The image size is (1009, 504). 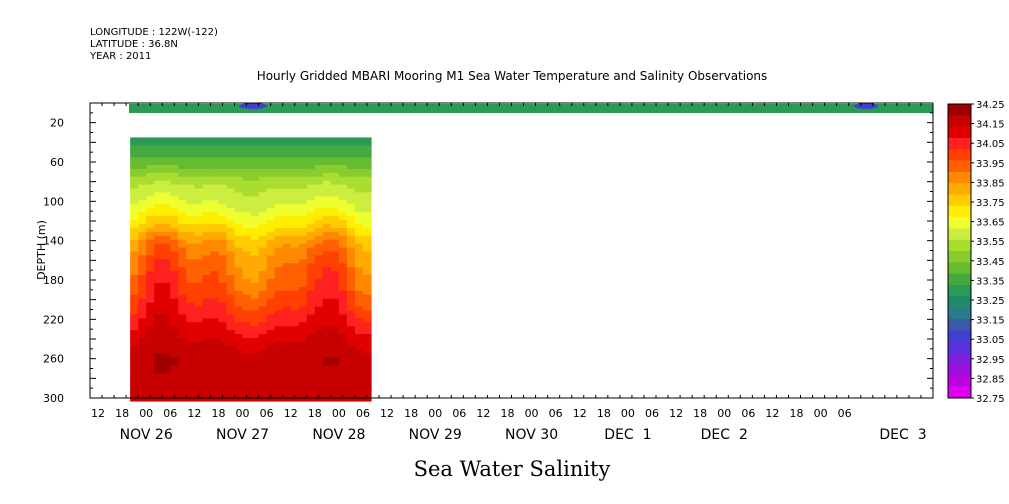 What do you see at coordinates (41, 250) in the screenshot?
I see `y-axis-label: DEPTH (m)` at bounding box center [41, 250].